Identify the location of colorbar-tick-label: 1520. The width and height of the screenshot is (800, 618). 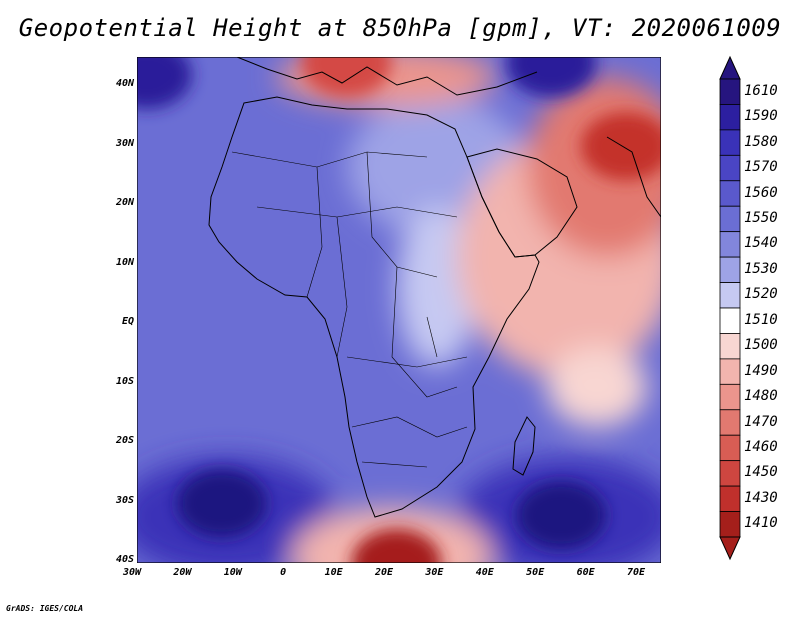
(761, 294).